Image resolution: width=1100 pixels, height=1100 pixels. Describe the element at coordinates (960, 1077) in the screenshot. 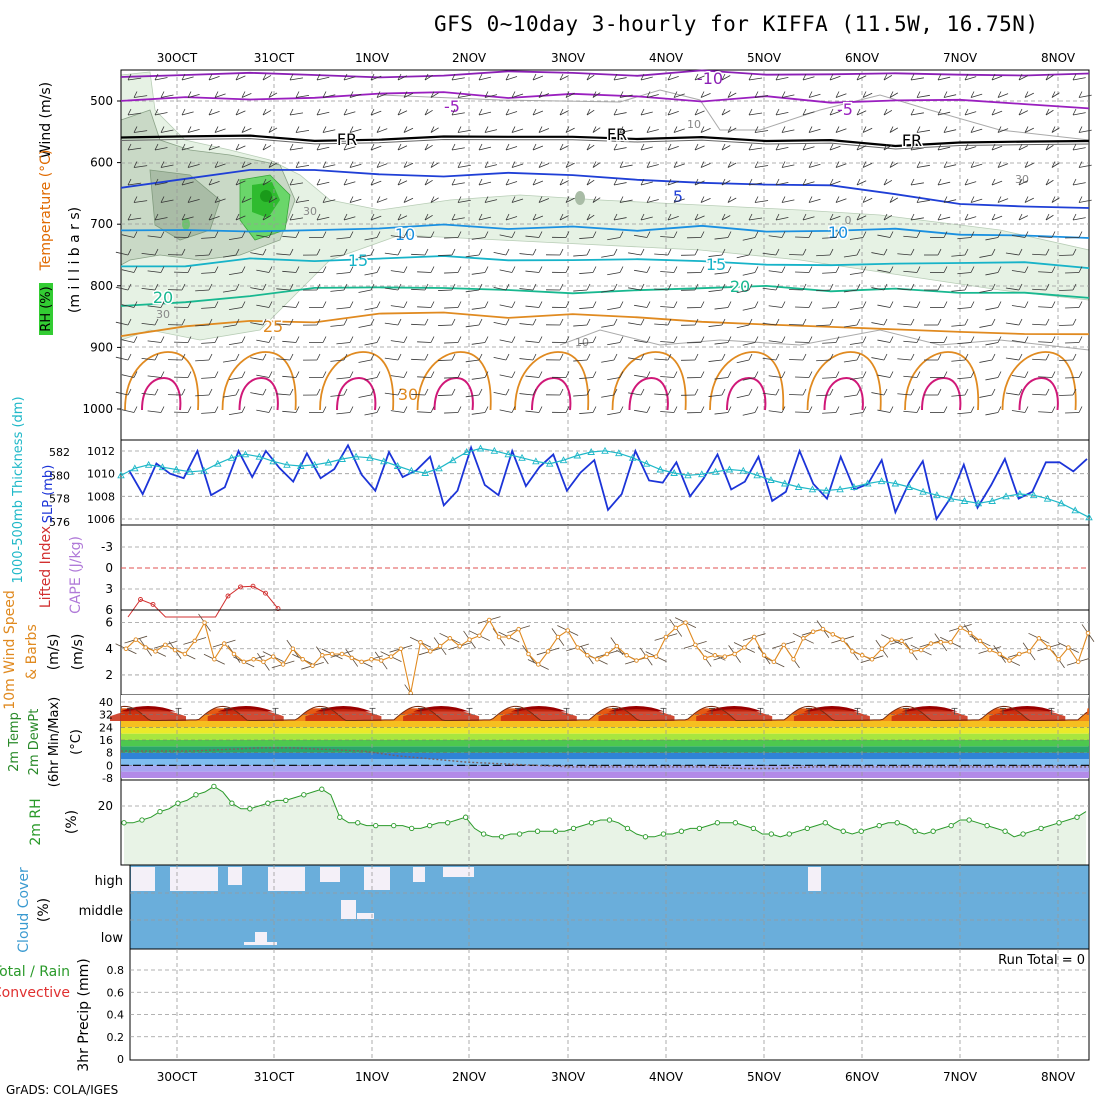

I see `date-label-bottom: 7NOV` at that location.